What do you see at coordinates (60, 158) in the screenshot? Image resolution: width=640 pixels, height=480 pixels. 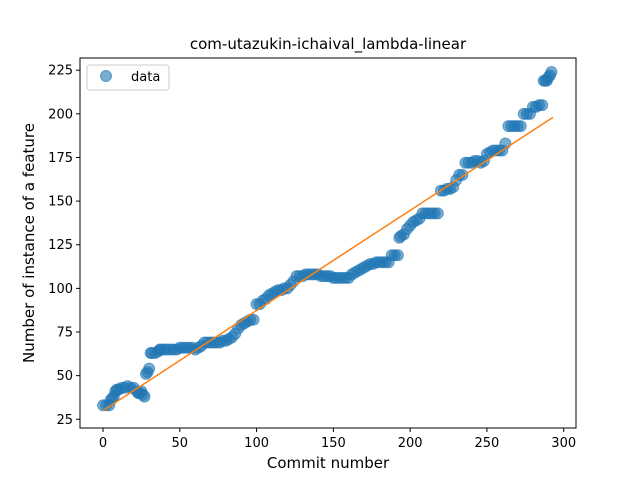 I see `y-tick-label: 175` at bounding box center [60, 158].